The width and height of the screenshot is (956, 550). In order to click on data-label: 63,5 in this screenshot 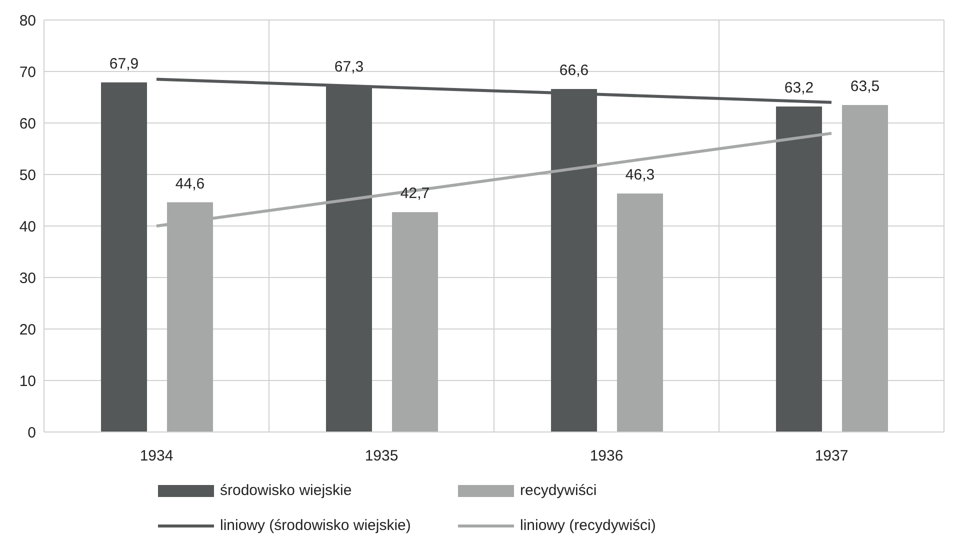, I will do `click(865, 86)`.